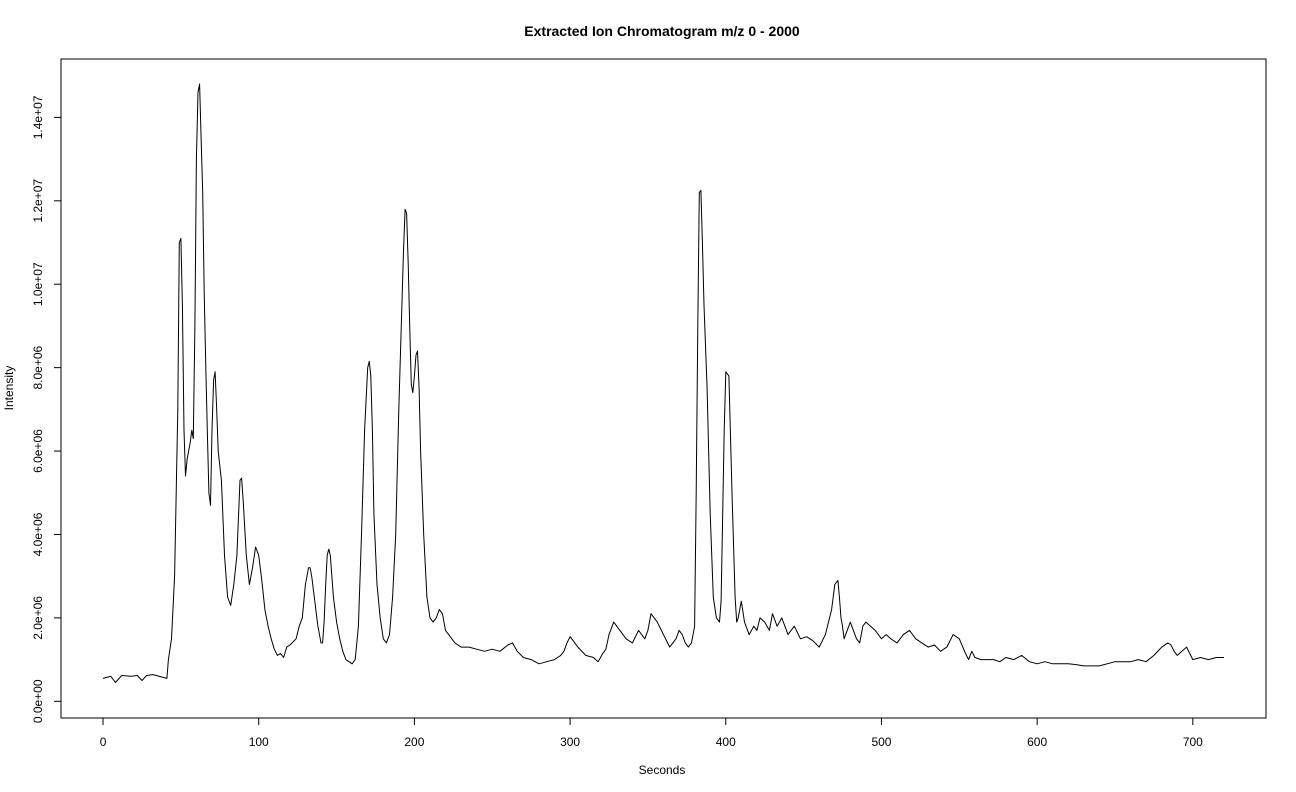 This screenshot has width=1296, height=792. Describe the element at coordinates (9, 388) in the screenshot. I see `y-axis-label: Intensity` at that location.